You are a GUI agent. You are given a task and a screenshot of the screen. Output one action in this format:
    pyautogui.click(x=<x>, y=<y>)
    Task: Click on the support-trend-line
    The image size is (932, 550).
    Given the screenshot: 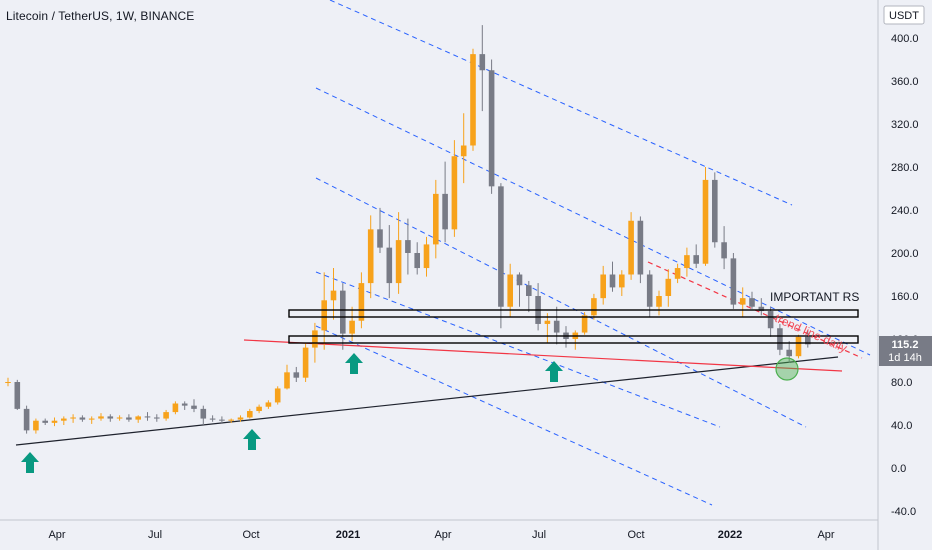 What is the action you would take?
    pyautogui.click(x=543, y=355)
    